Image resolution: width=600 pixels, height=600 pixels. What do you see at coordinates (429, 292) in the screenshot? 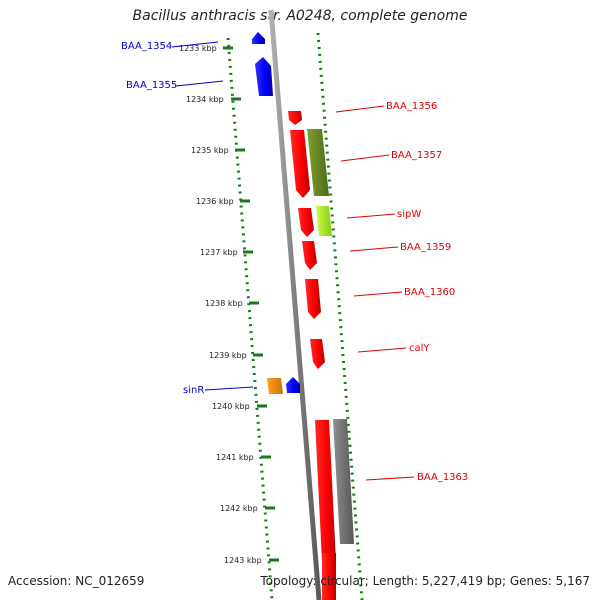
I see `label-BAA_1360: BAA_1360` at bounding box center [429, 292].